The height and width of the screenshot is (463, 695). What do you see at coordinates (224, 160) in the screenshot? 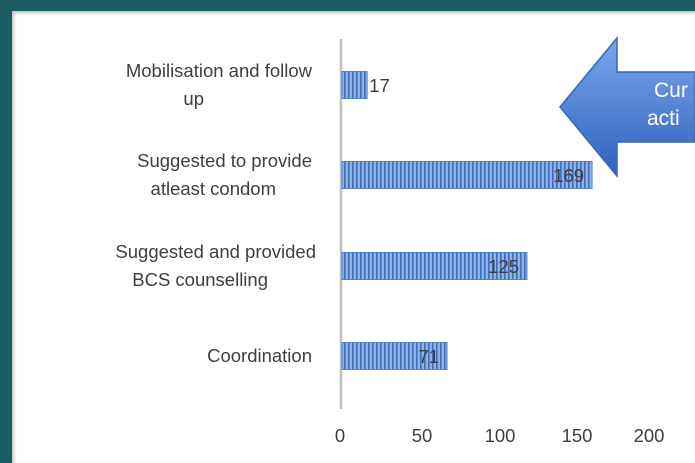
I see `category-label-line: Suggested to provide` at bounding box center [224, 160].